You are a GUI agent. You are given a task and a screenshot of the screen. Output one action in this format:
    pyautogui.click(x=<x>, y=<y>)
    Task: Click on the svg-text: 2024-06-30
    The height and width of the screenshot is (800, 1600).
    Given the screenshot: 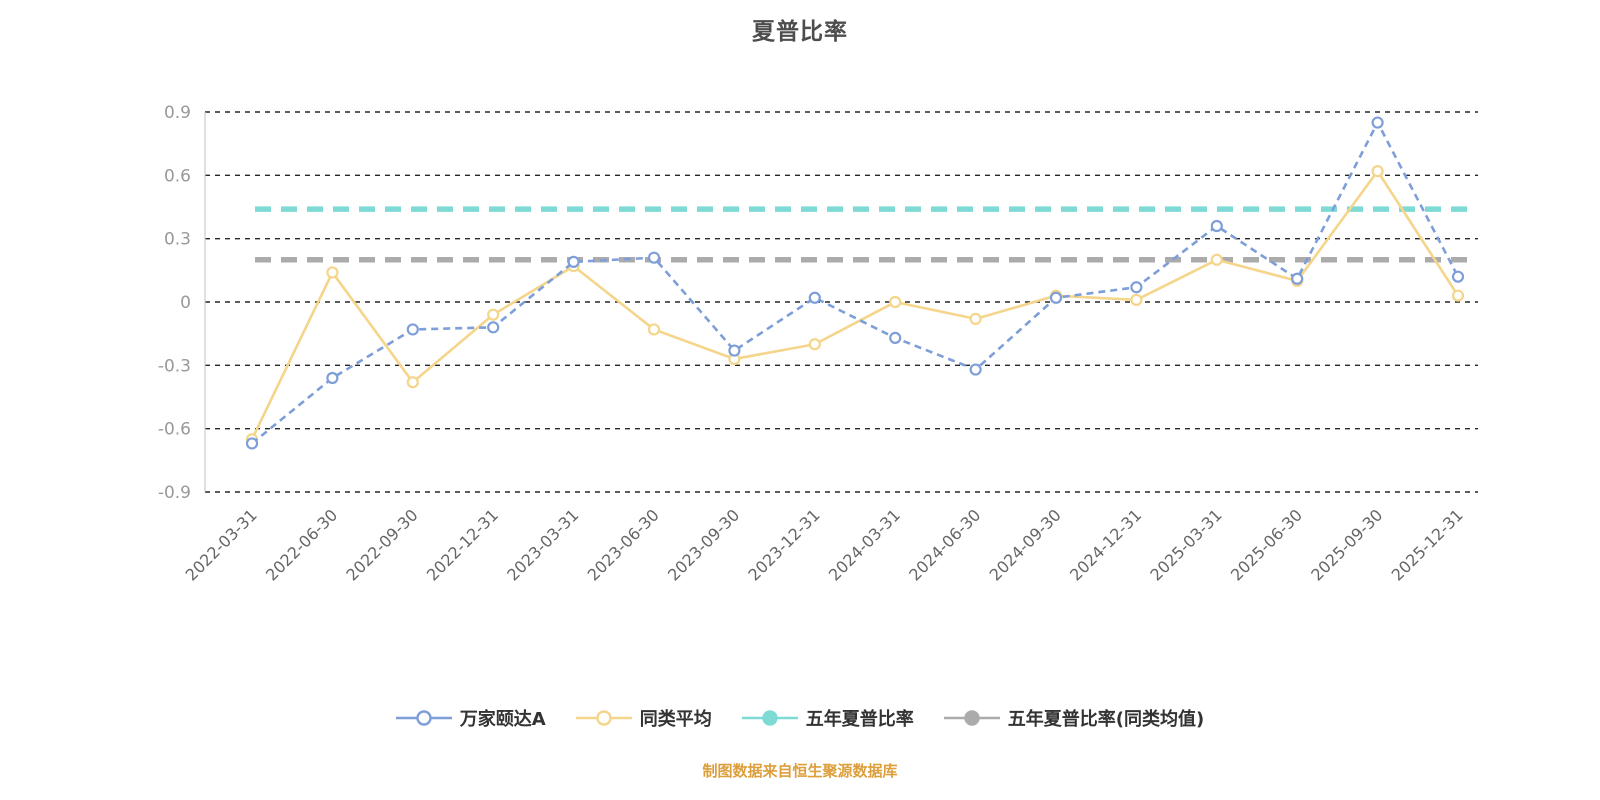 What is the action you would take?
    pyautogui.click(x=944, y=544)
    